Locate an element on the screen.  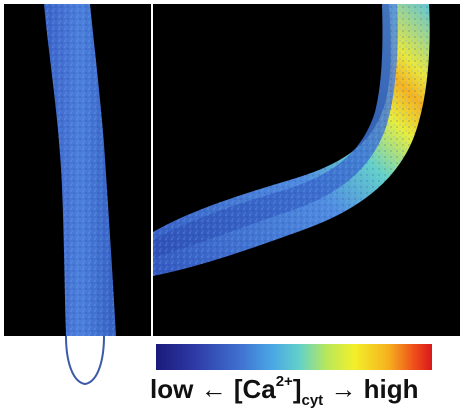
legend-high: high is located at coordinates (391, 389).